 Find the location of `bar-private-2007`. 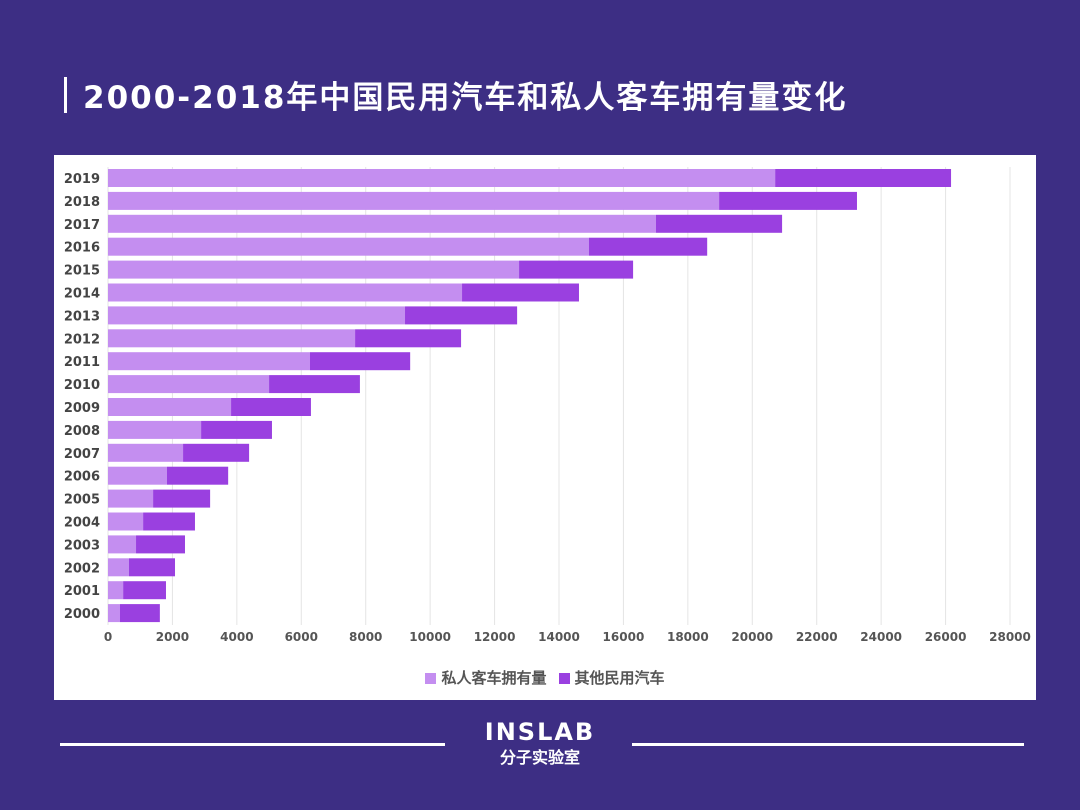

bar-private-2007 is located at coordinates (146, 452).